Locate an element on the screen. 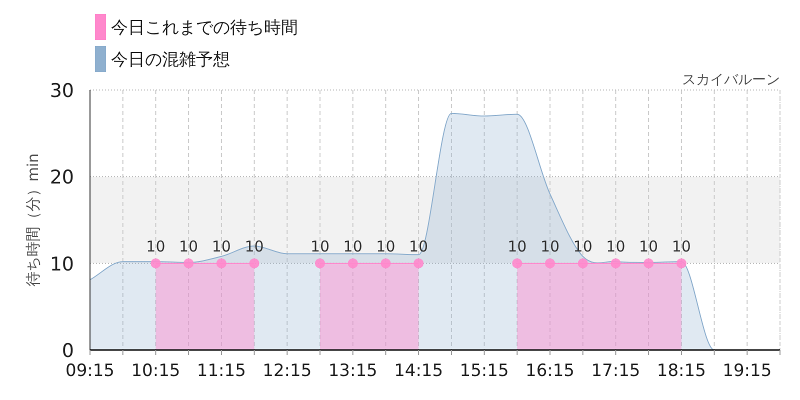 This screenshot has width=800, height=400. x-tick-label: 13:15 is located at coordinates (353, 371).